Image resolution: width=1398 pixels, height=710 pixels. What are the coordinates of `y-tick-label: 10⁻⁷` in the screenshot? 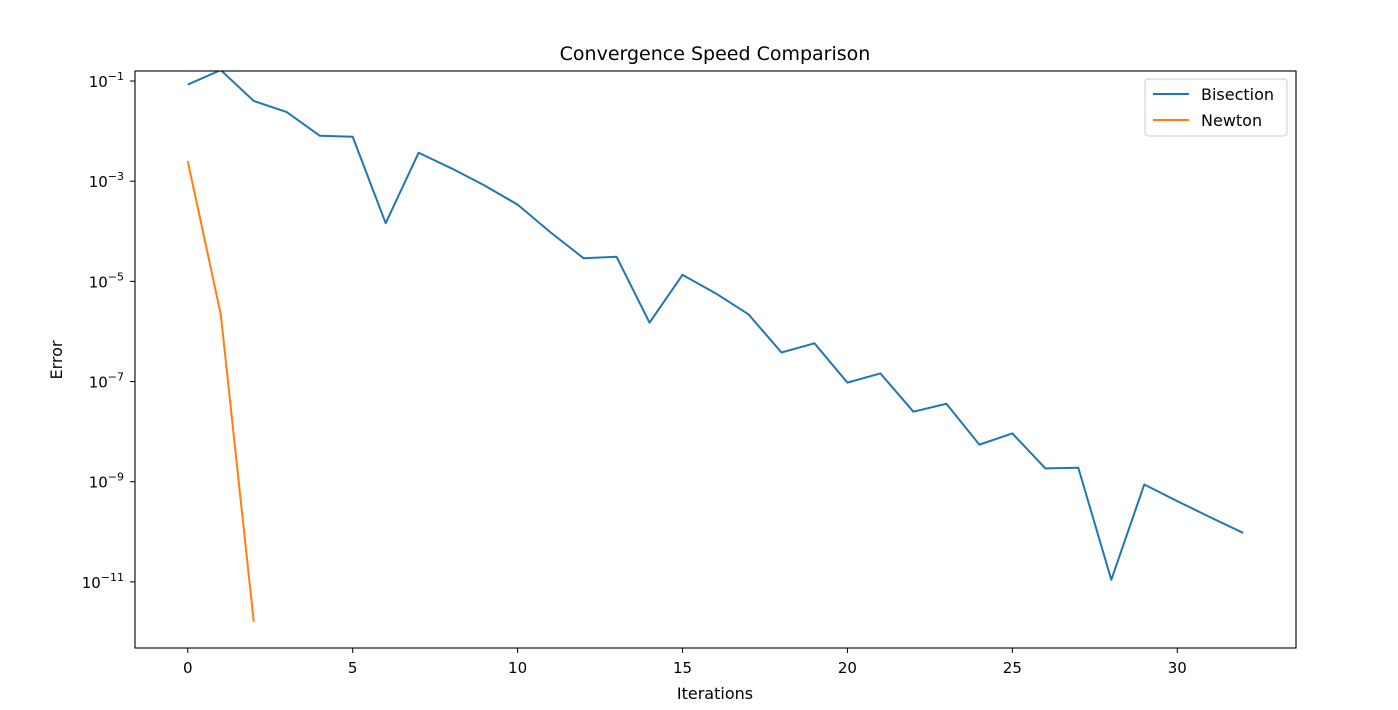 It's located at (106, 381).